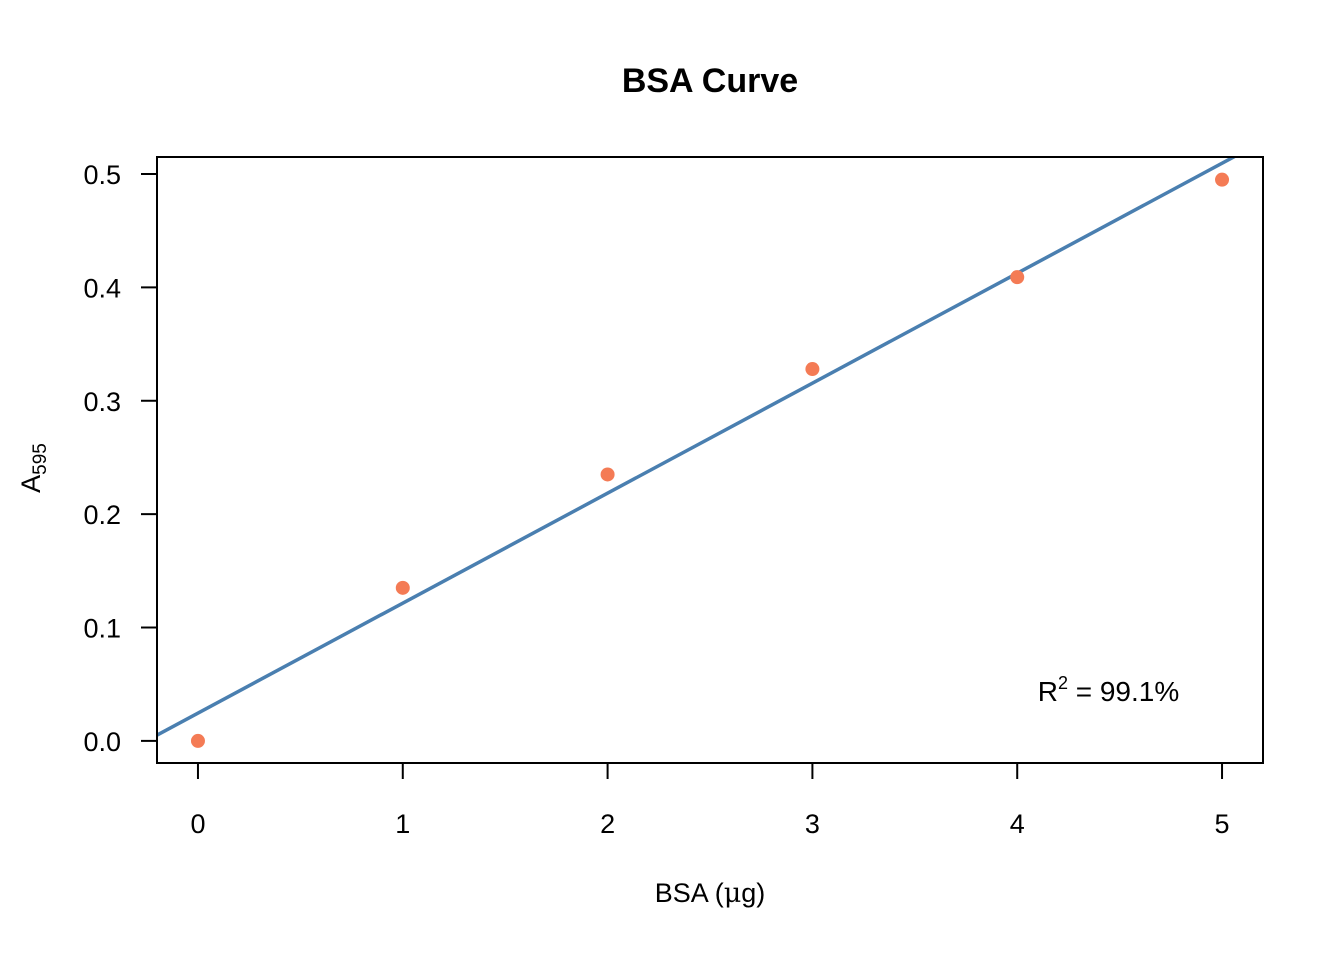  I want to click on x-tick-label: 0, so click(197, 824).